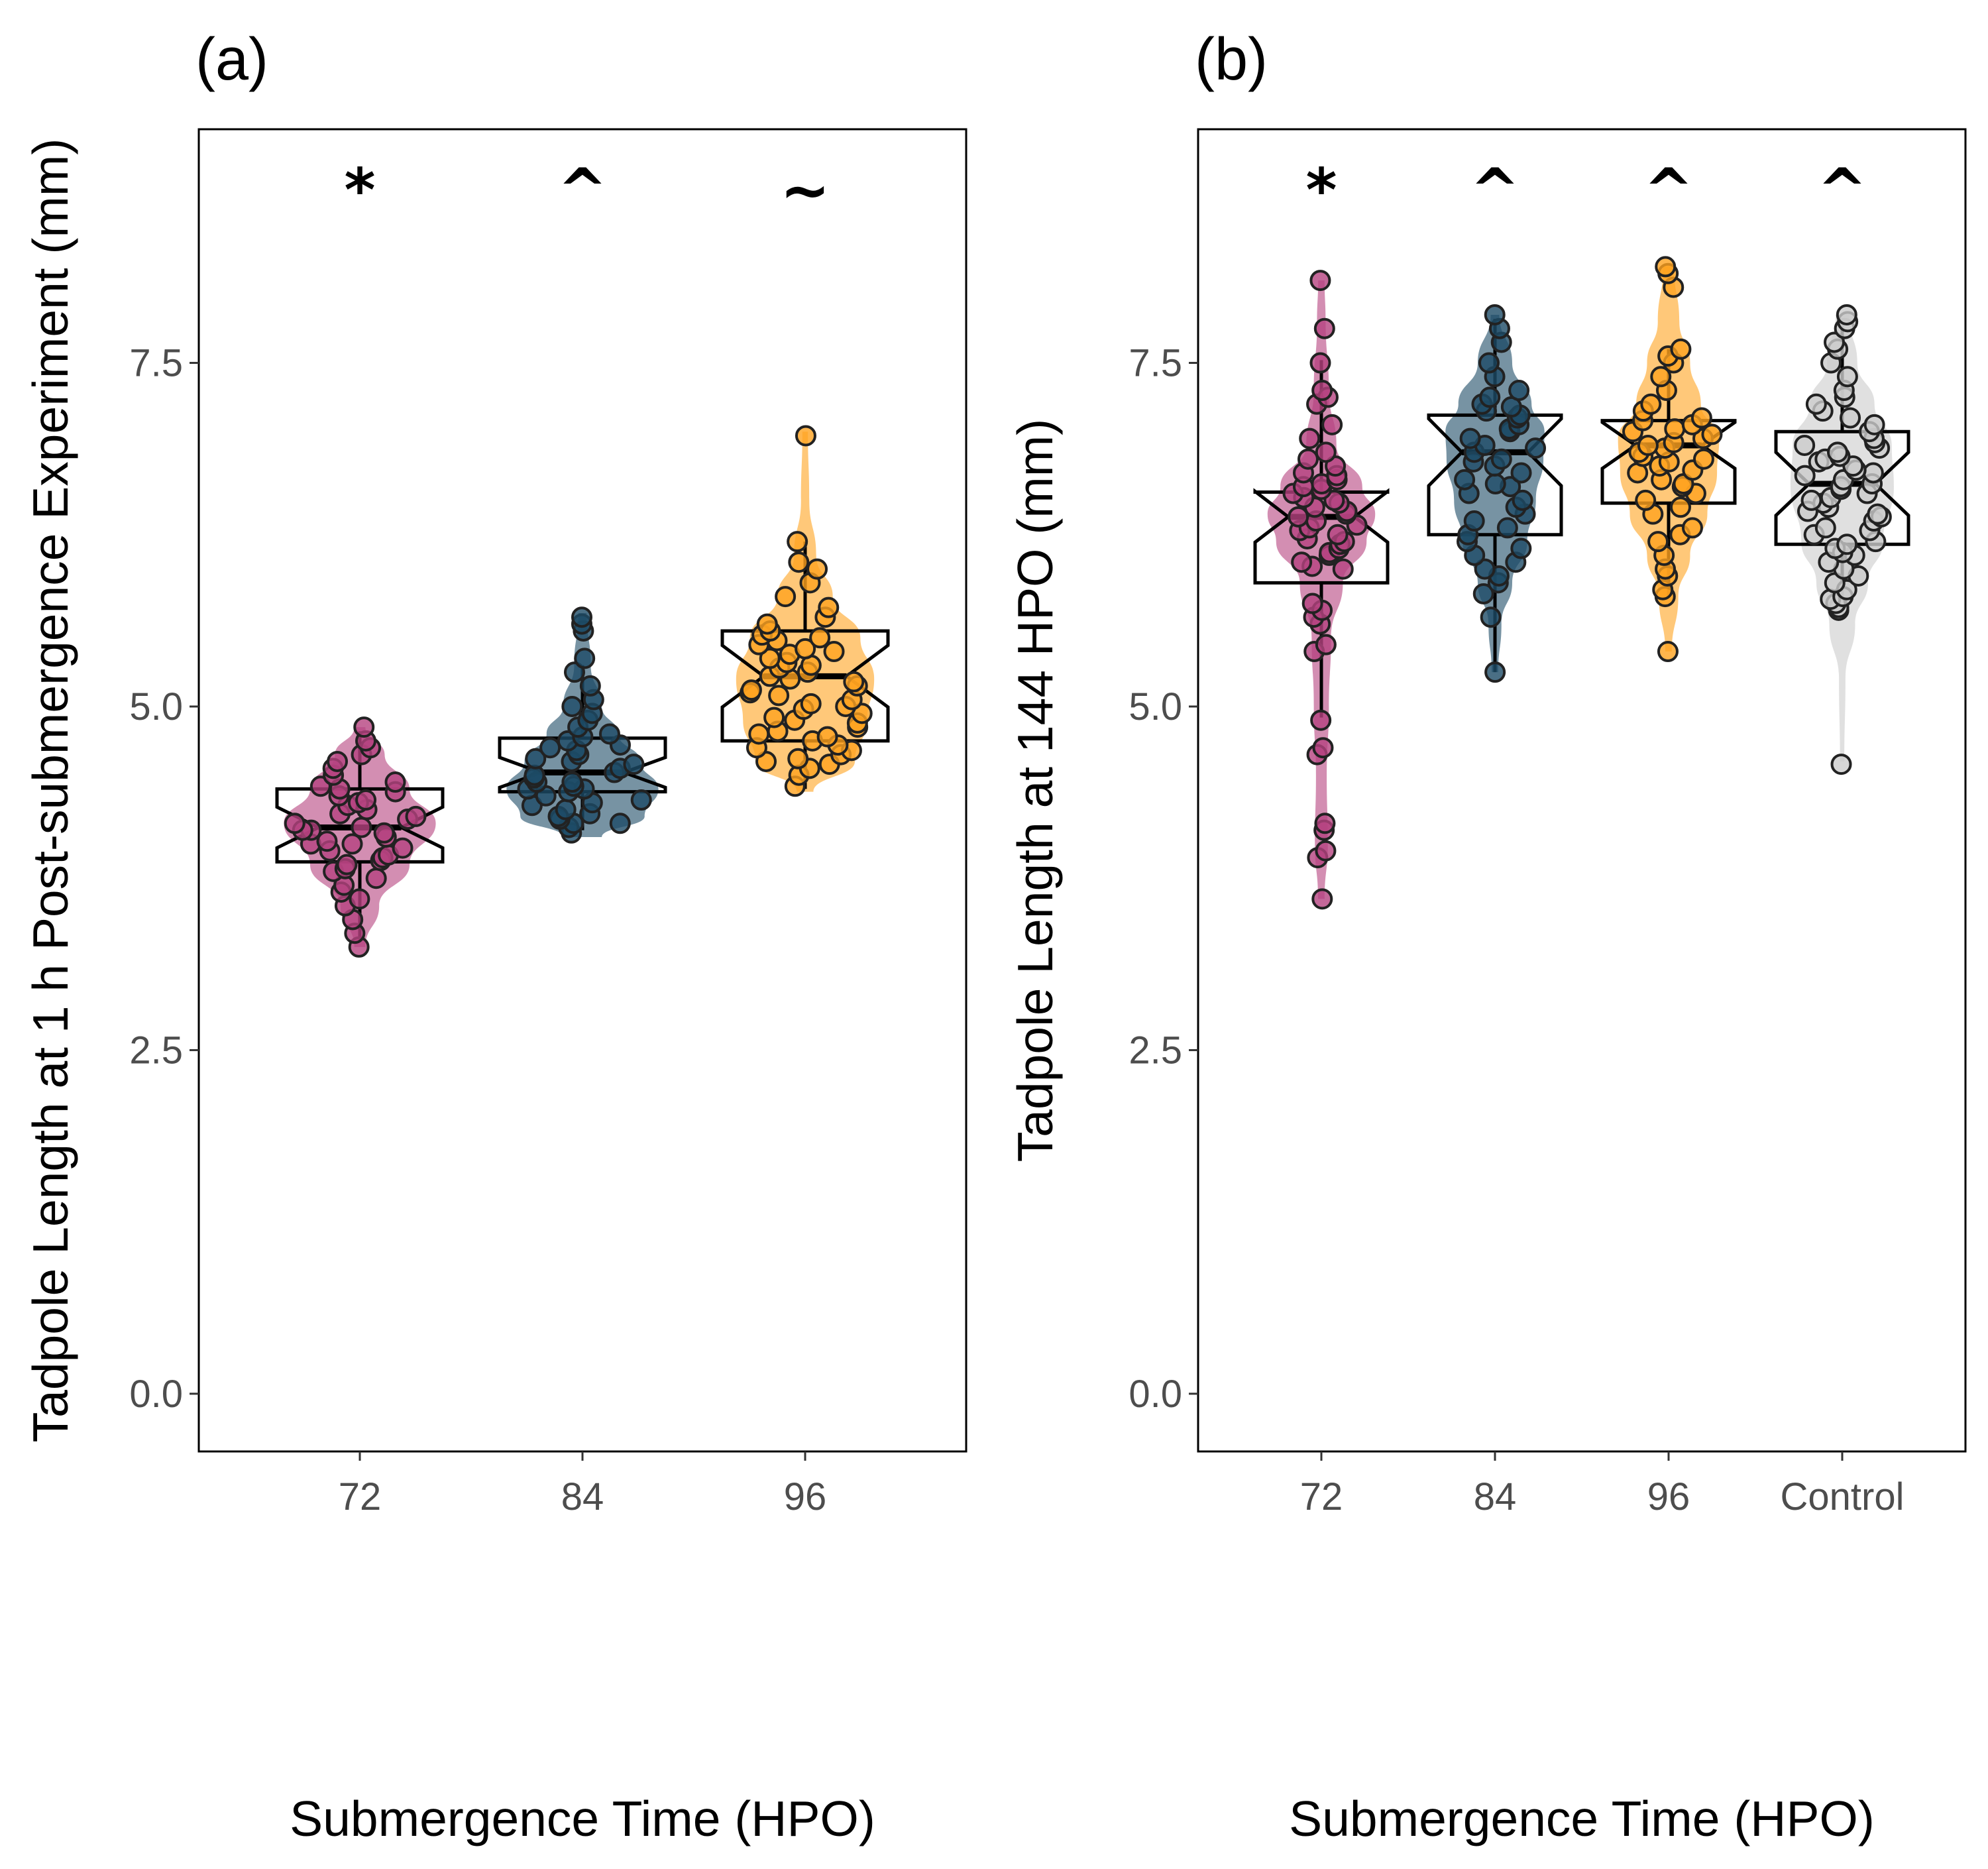  What do you see at coordinates (359, 191) in the screenshot?
I see `significance-mark: *` at bounding box center [359, 191].